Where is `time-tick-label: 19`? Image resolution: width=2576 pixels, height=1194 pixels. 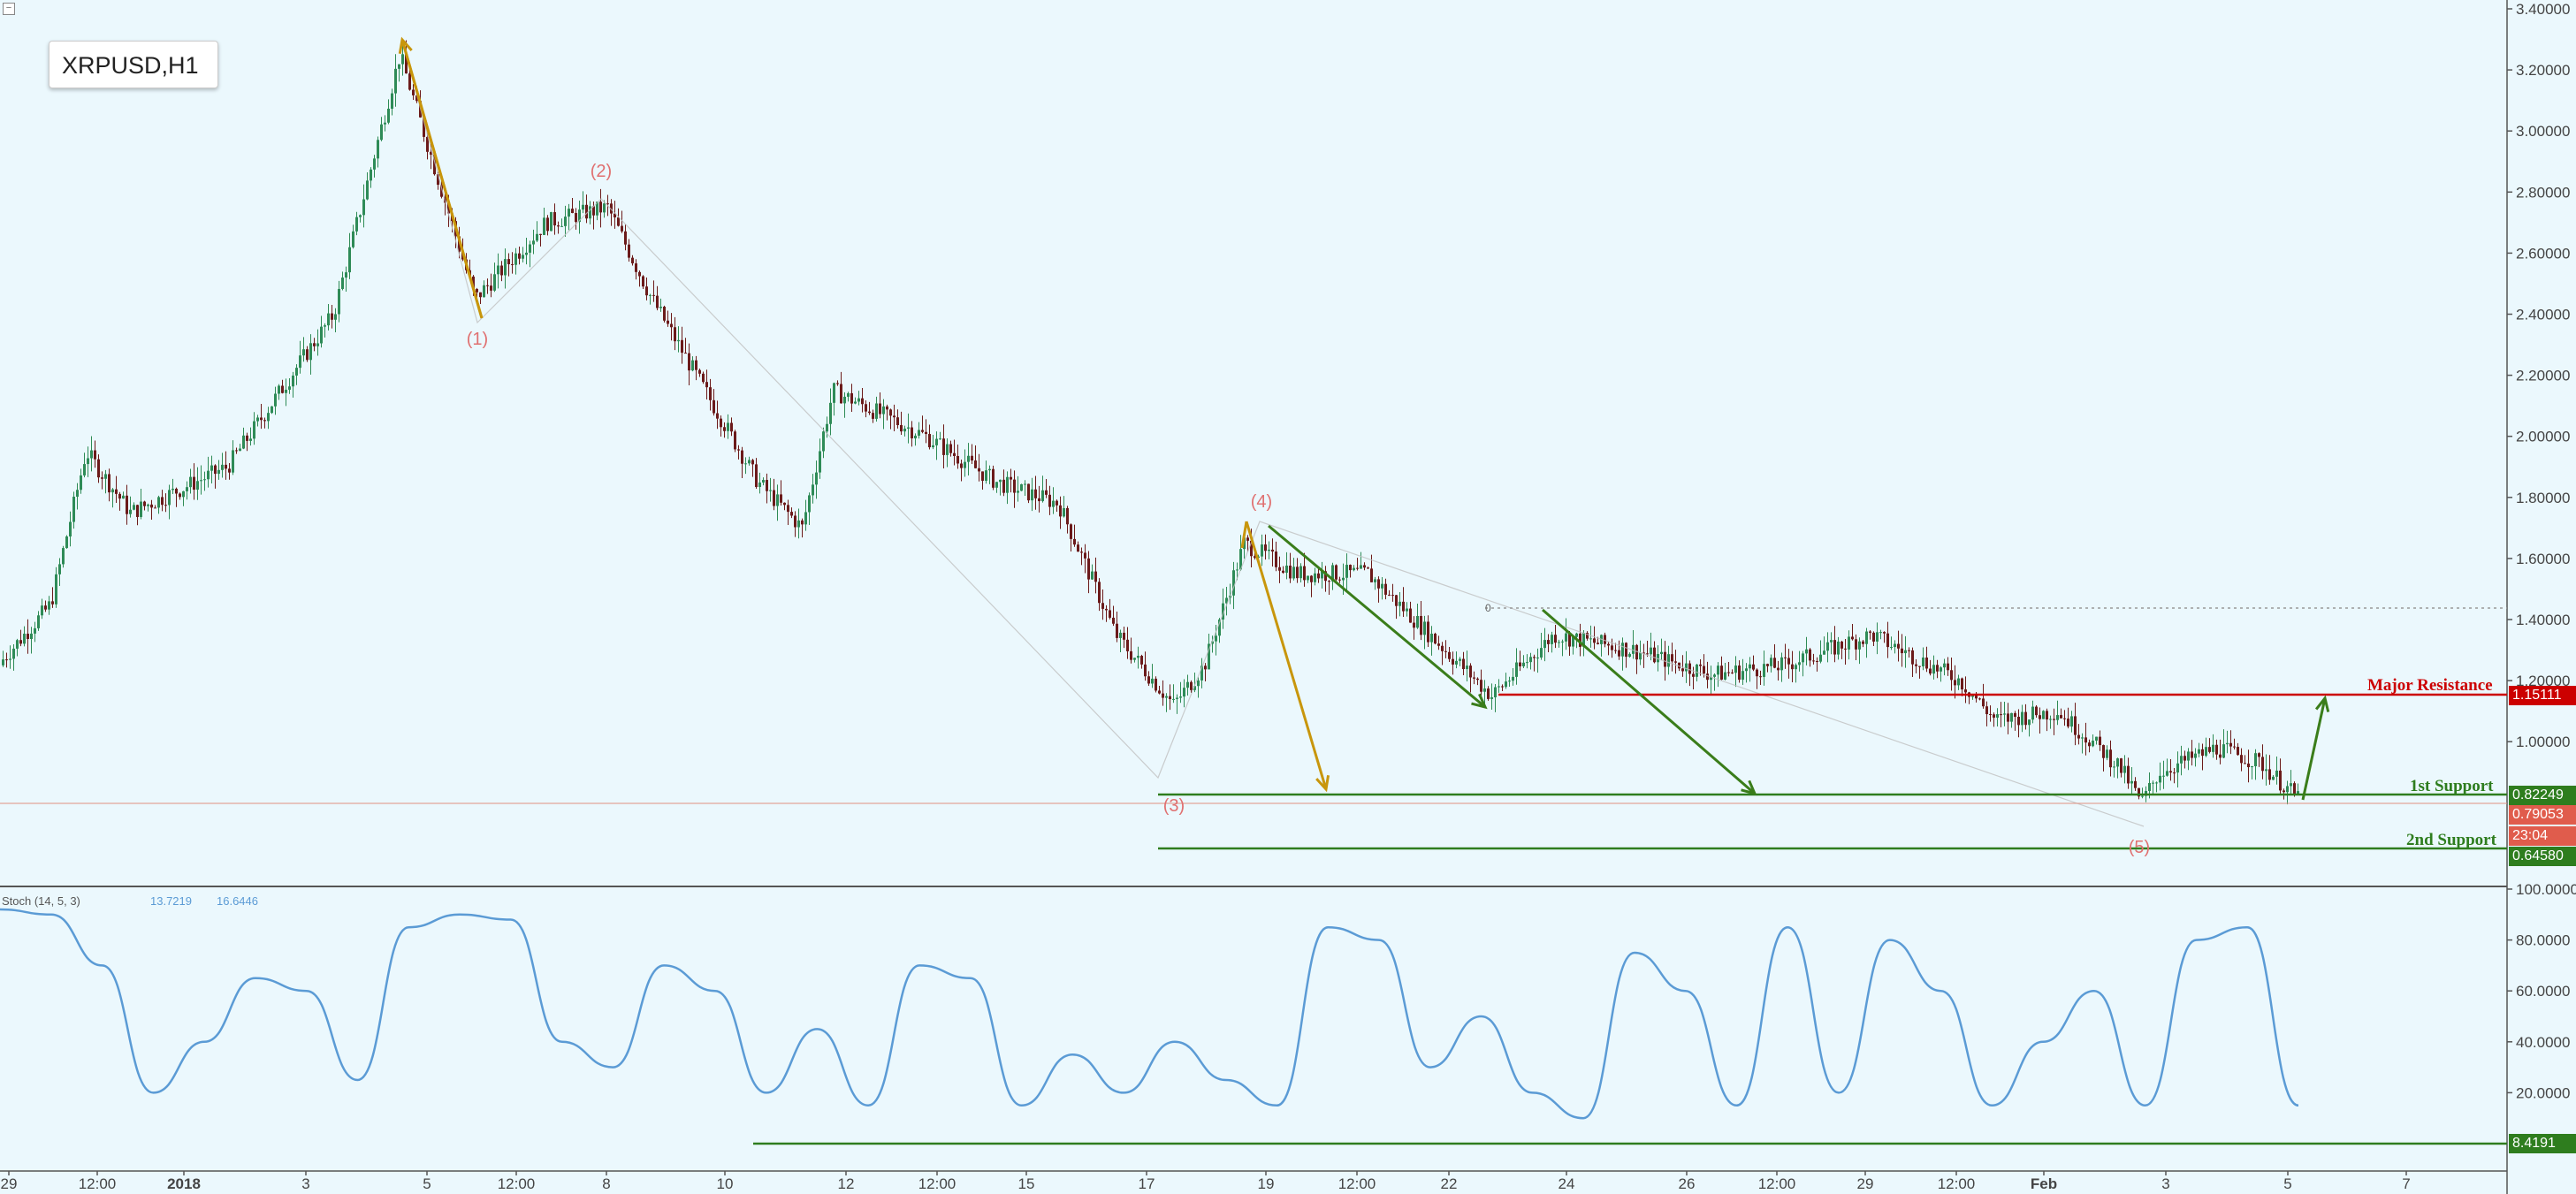 time-tick-label: 19 is located at coordinates (1266, 1183).